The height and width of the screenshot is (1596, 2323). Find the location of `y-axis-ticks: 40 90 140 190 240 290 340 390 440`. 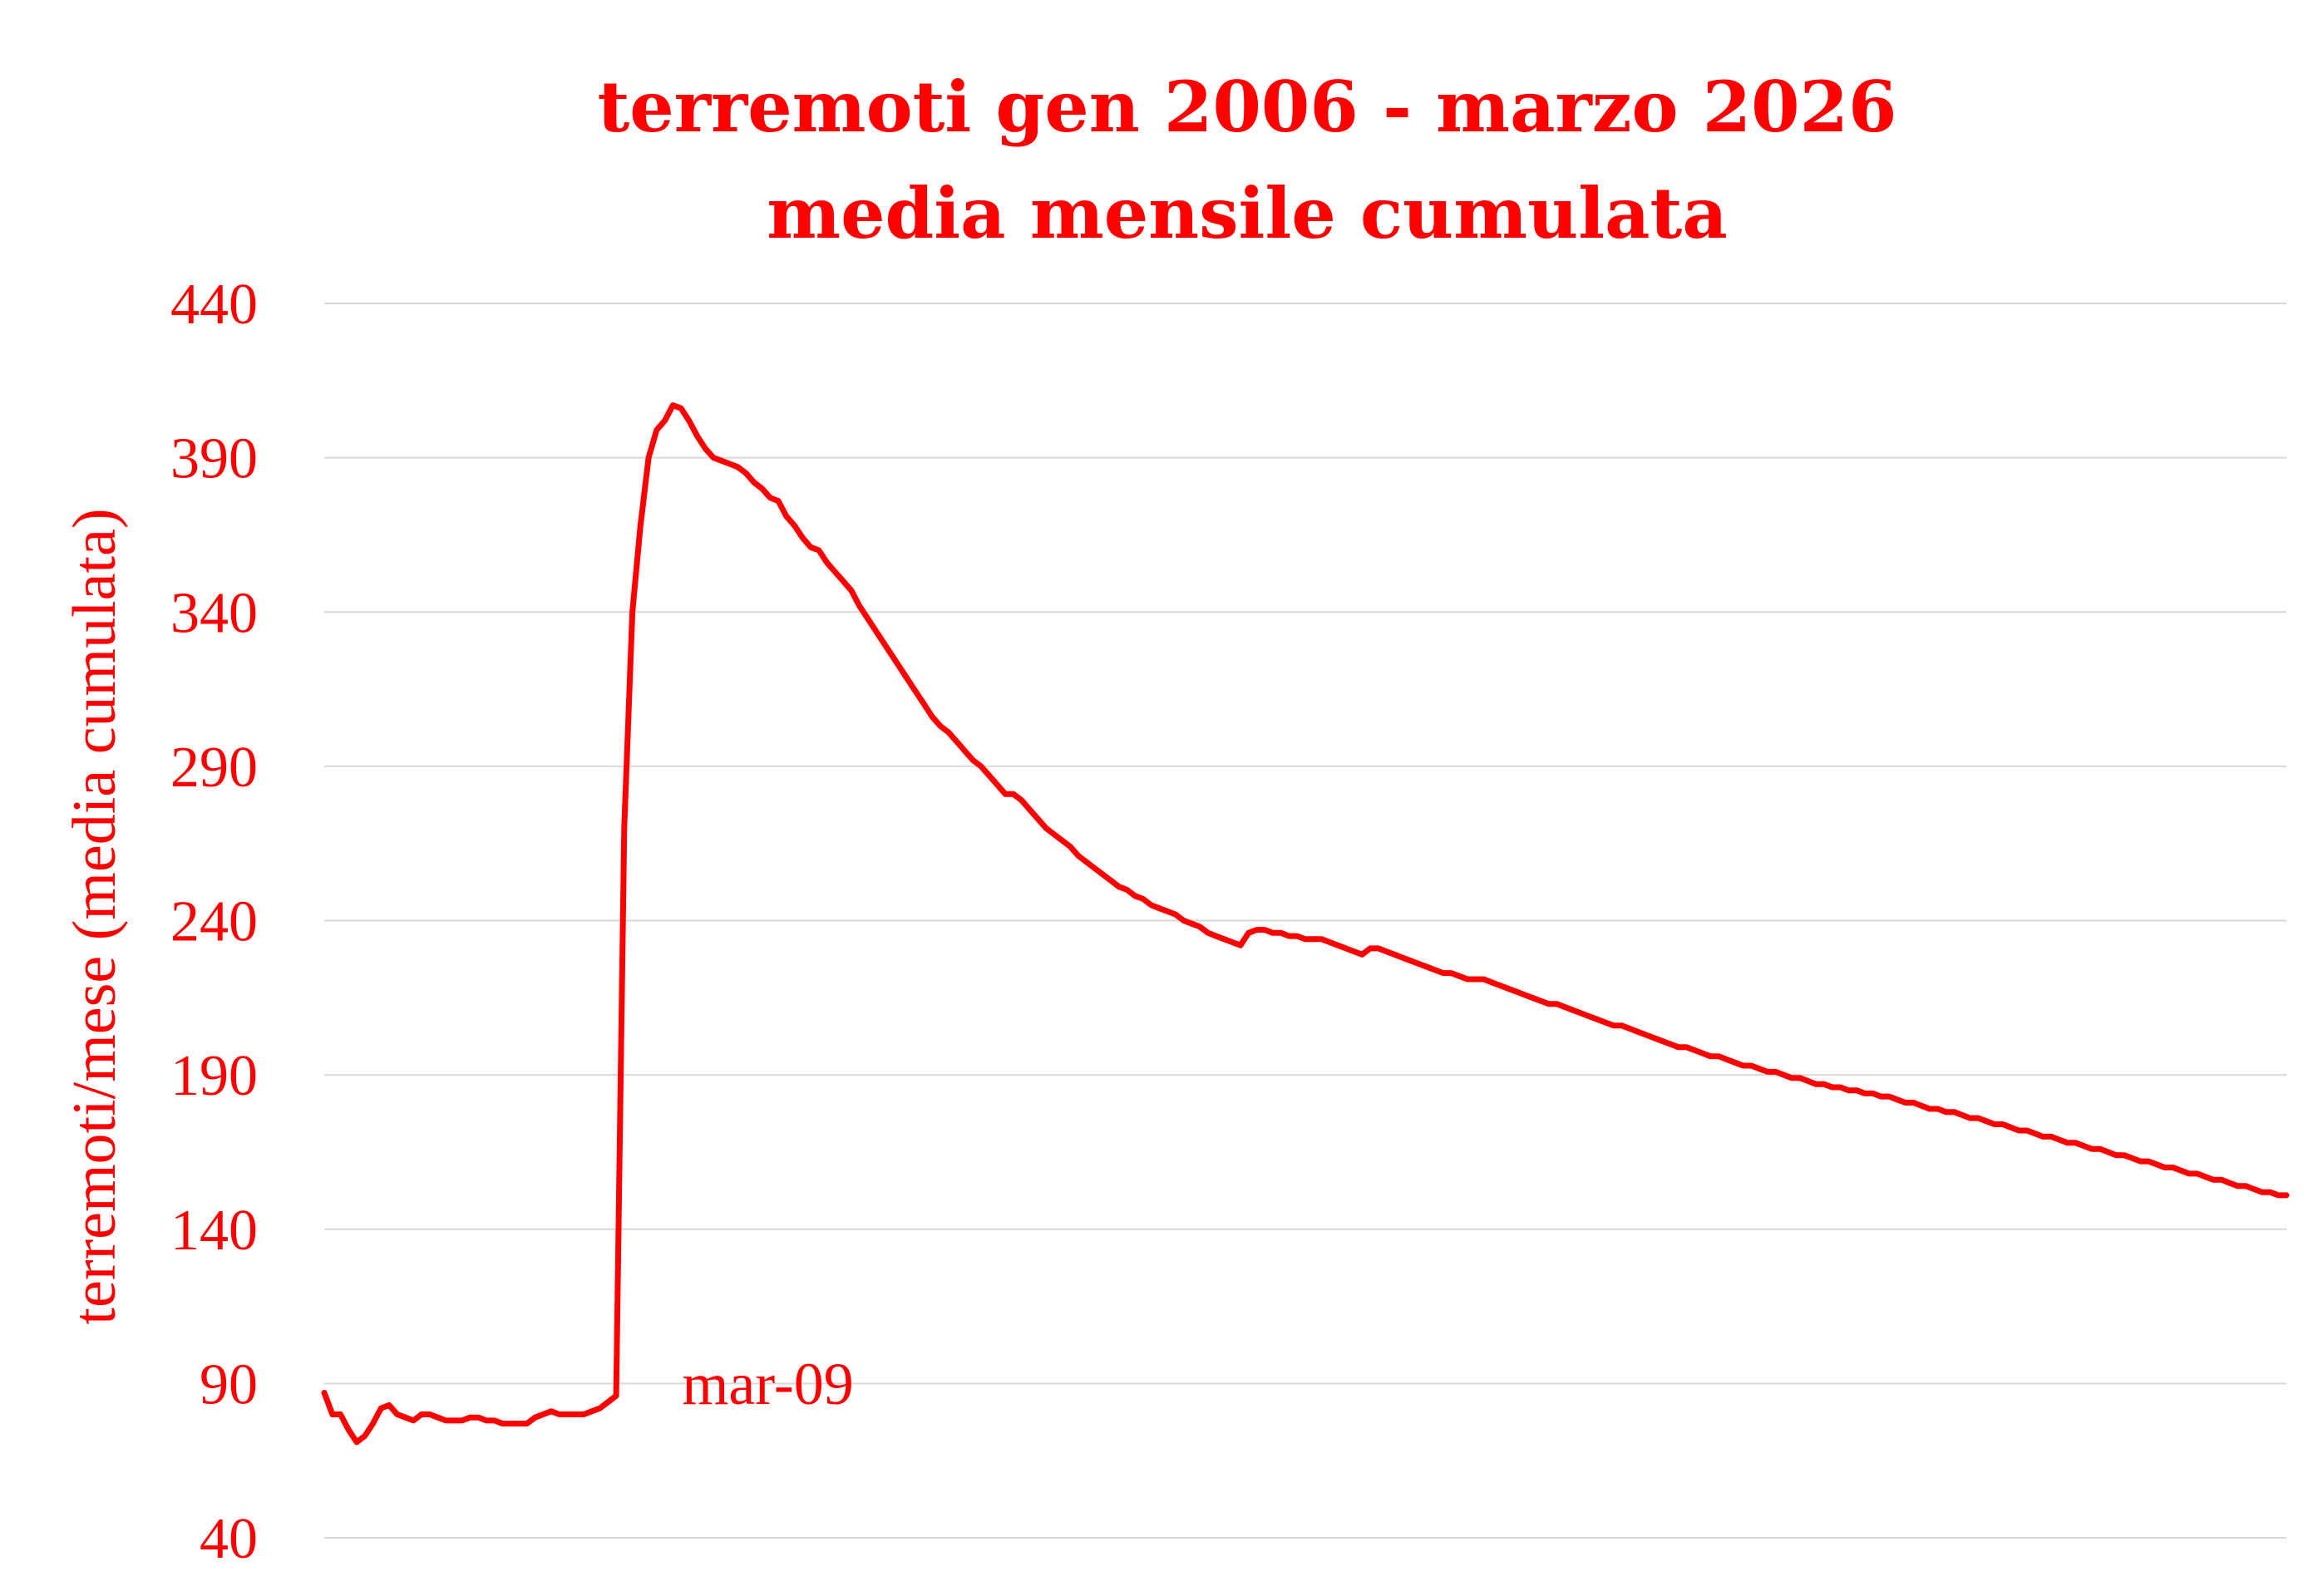

y-axis-ticks: 40 90 140 190 240 290 340 390 440 is located at coordinates (214, 922).